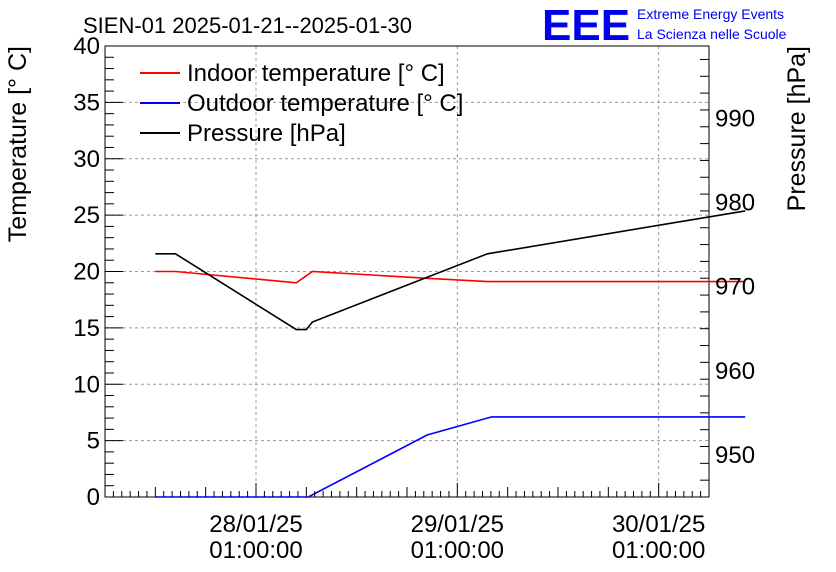  What do you see at coordinates (86, 159) in the screenshot?
I see `left-tick-label: 30` at bounding box center [86, 159].